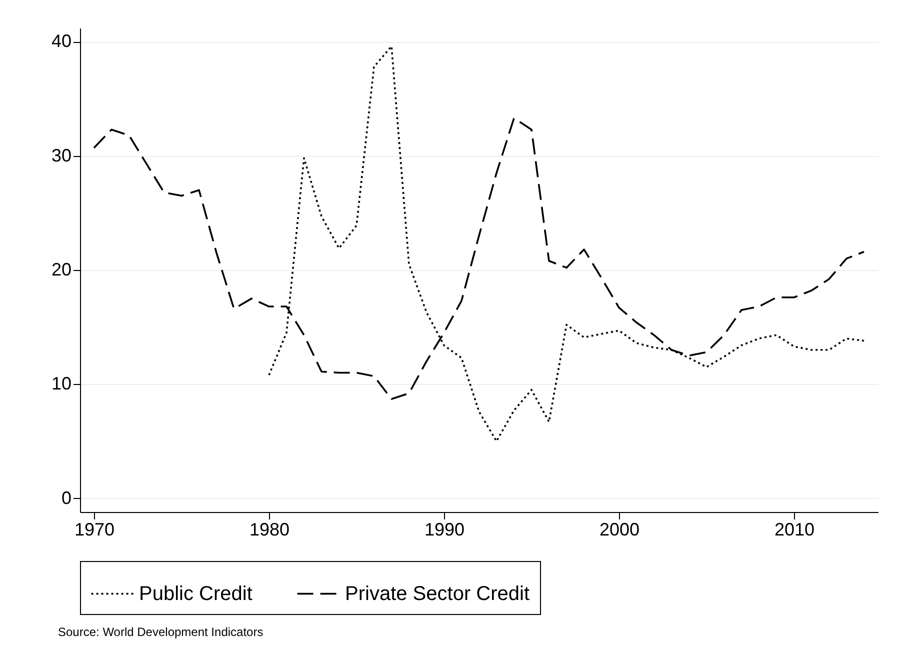 Image resolution: width=898 pixels, height=658 pixels. Describe the element at coordinates (196, 593) in the screenshot. I see `legend-label: Public Credit` at that location.